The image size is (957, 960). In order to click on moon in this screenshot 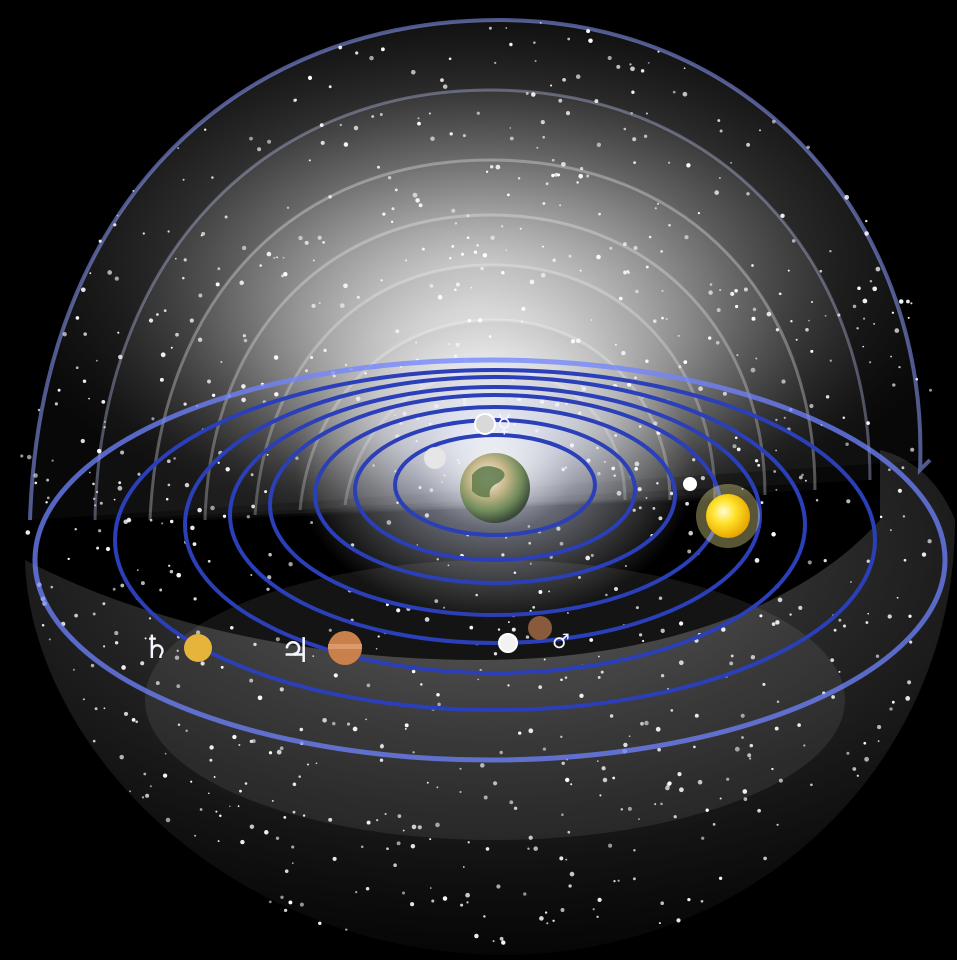, I will do `click(435, 458)`.